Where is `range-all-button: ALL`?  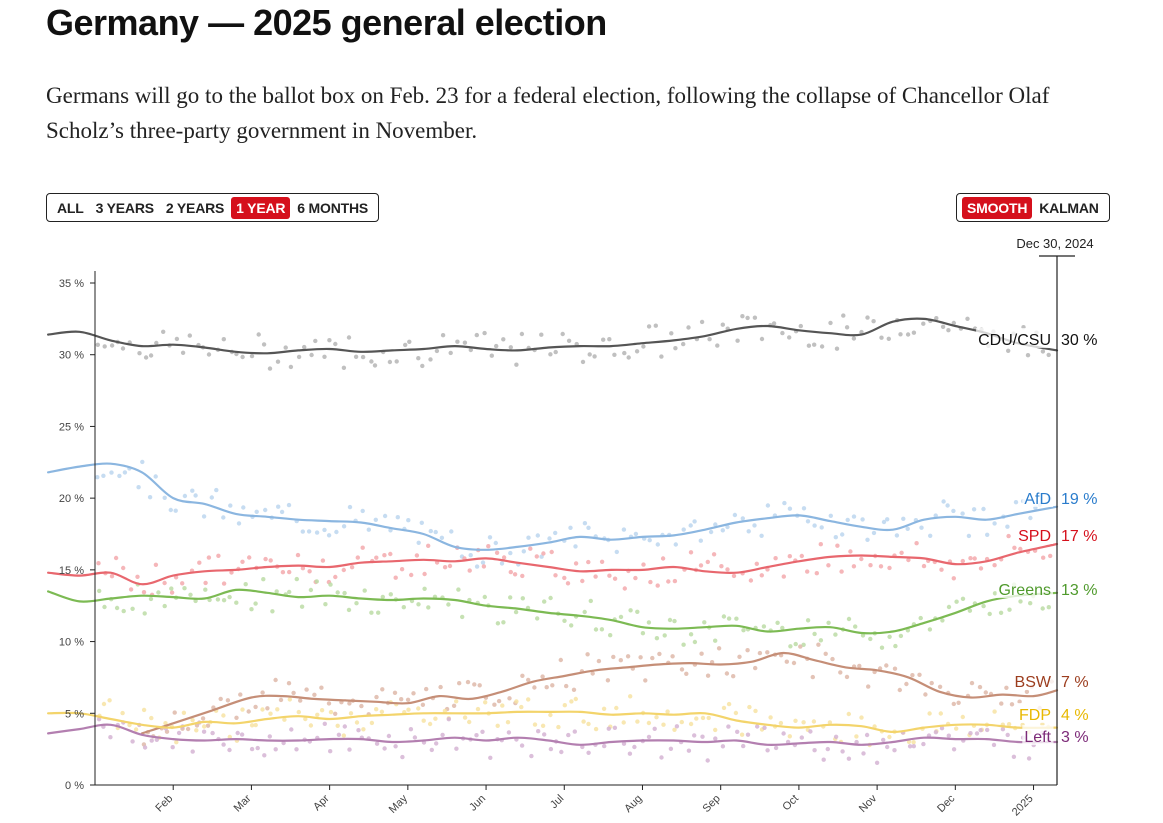
range-all-button: ALL is located at coordinates (70, 207).